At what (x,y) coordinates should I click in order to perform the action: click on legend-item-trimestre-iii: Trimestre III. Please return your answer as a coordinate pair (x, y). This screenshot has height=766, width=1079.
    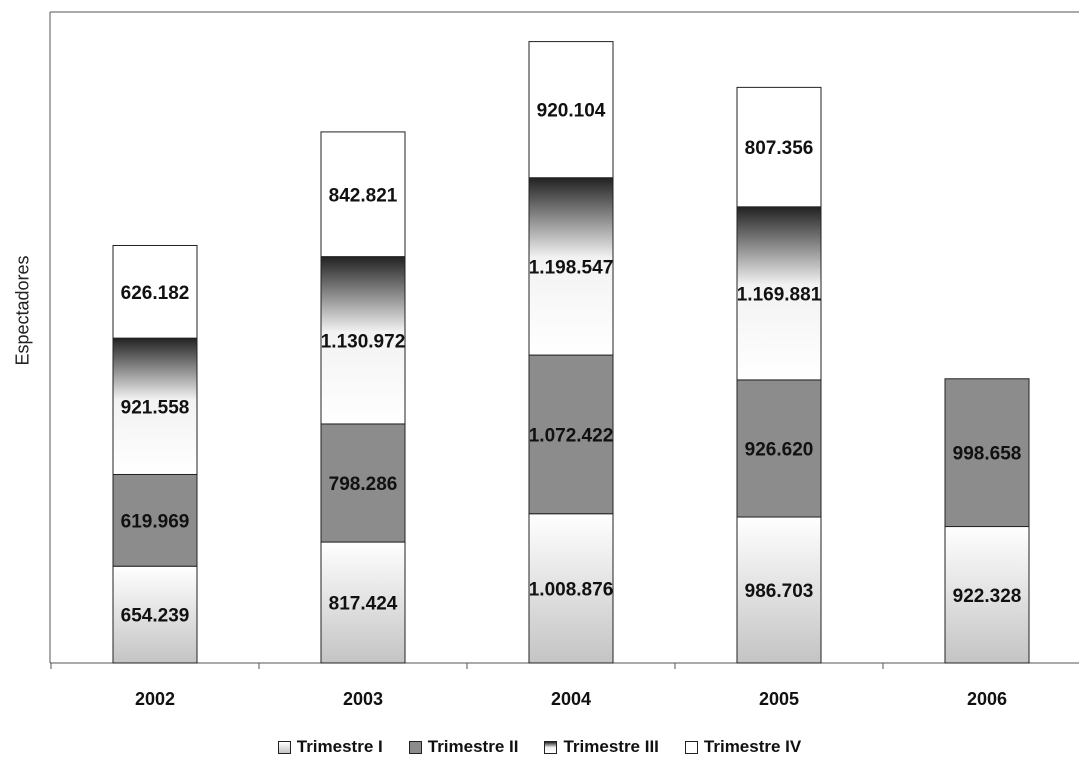
    Looking at the image, I should click on (601, 747).